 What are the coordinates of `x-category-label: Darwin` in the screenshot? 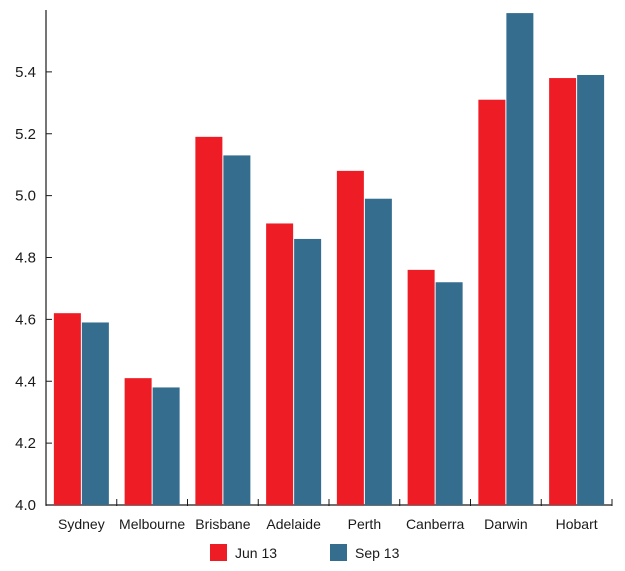 It's located at (506, 524).